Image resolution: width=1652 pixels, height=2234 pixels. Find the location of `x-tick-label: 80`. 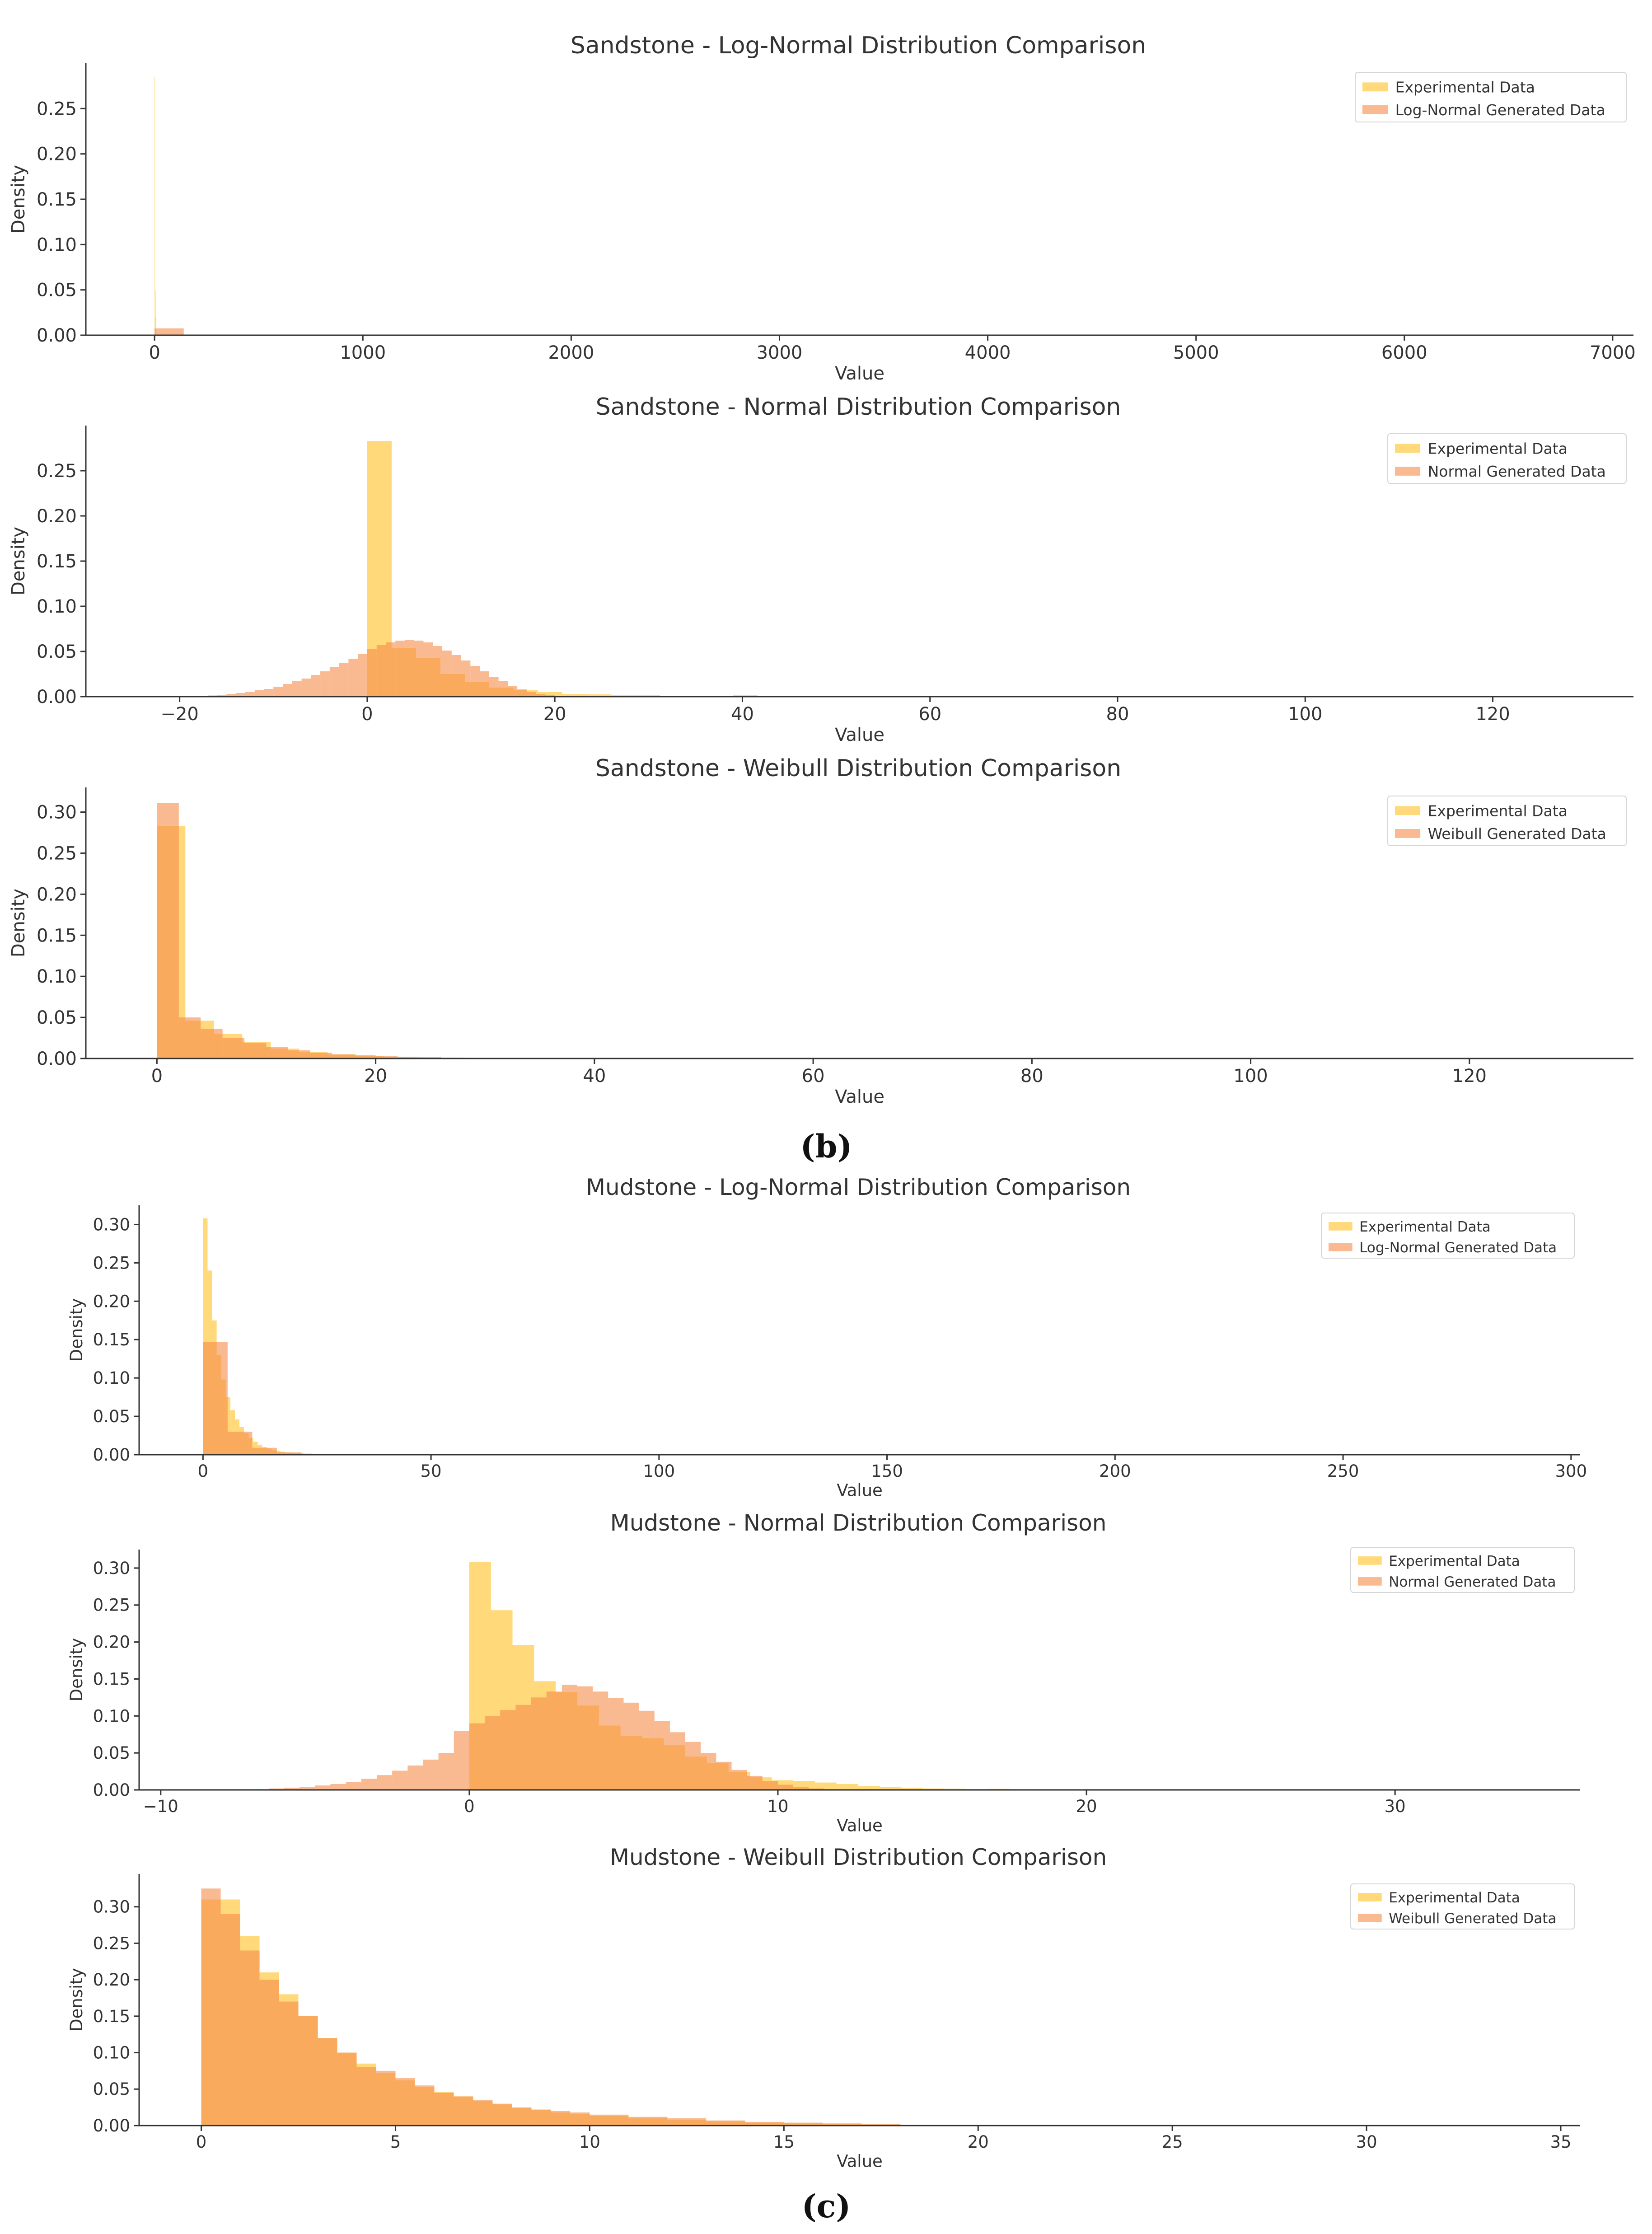

x-tick-label: 80 is located at coordinates (1117, 714).